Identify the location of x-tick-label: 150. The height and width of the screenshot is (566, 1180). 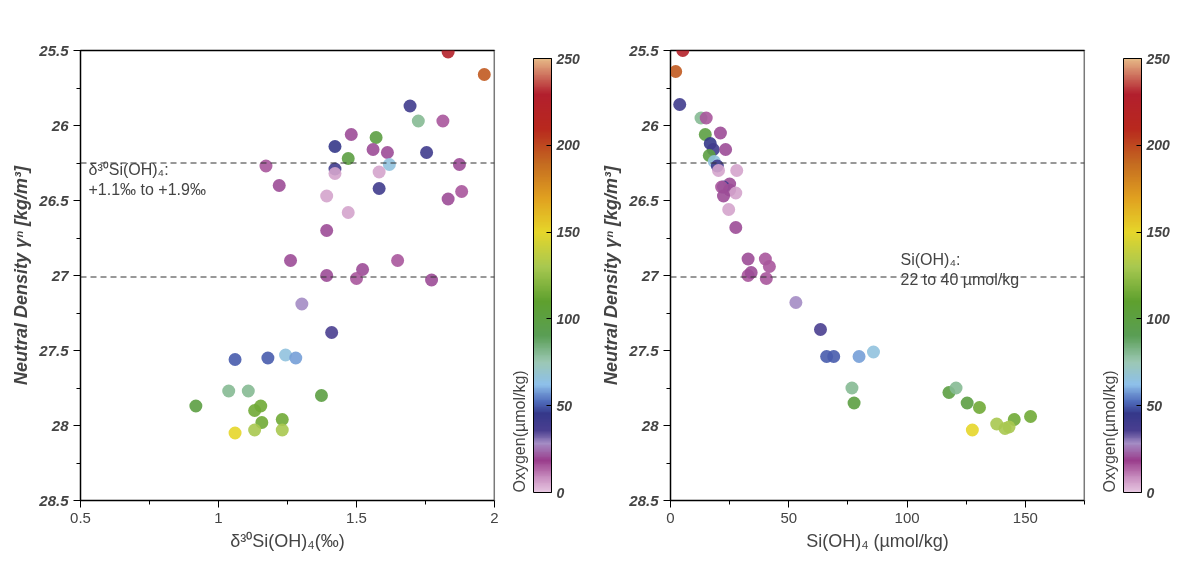
(1025, 517).